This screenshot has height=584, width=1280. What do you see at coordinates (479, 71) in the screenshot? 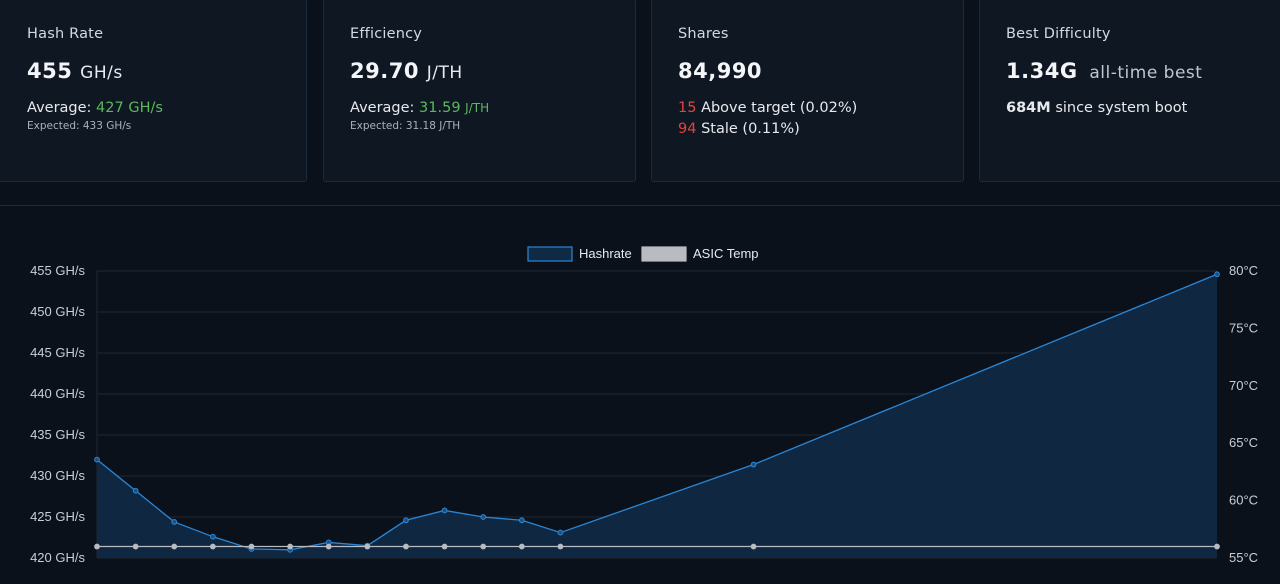
I see `efficiency-value: 29.70 J/TH` at bounding box center [479, 71].